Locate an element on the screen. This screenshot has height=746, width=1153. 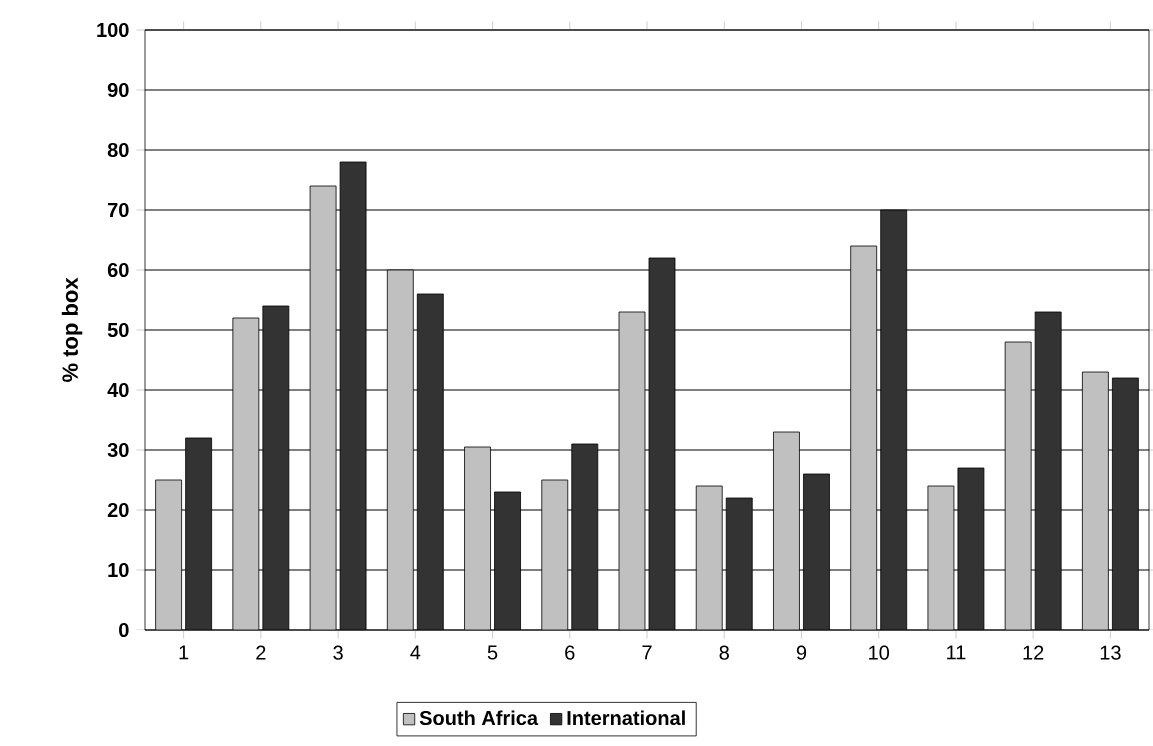
x-tick-label: 13 is located at coordinates (1110, 652).